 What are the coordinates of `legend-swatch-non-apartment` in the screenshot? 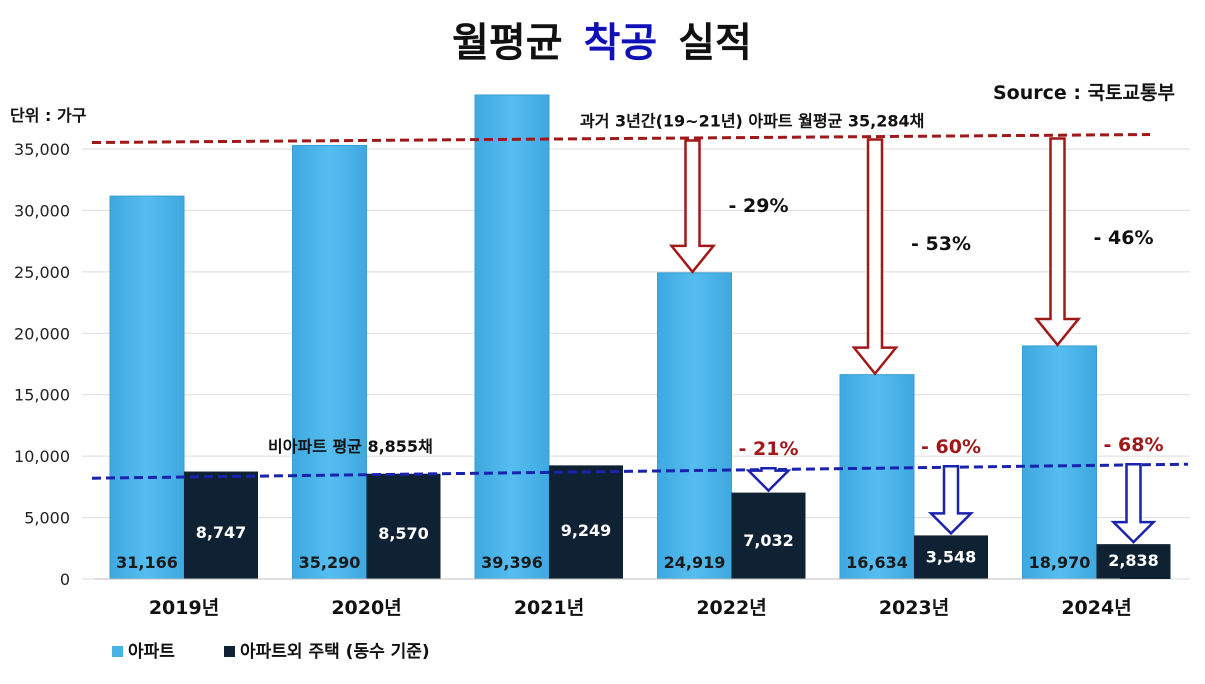 It's located at (229, 651).